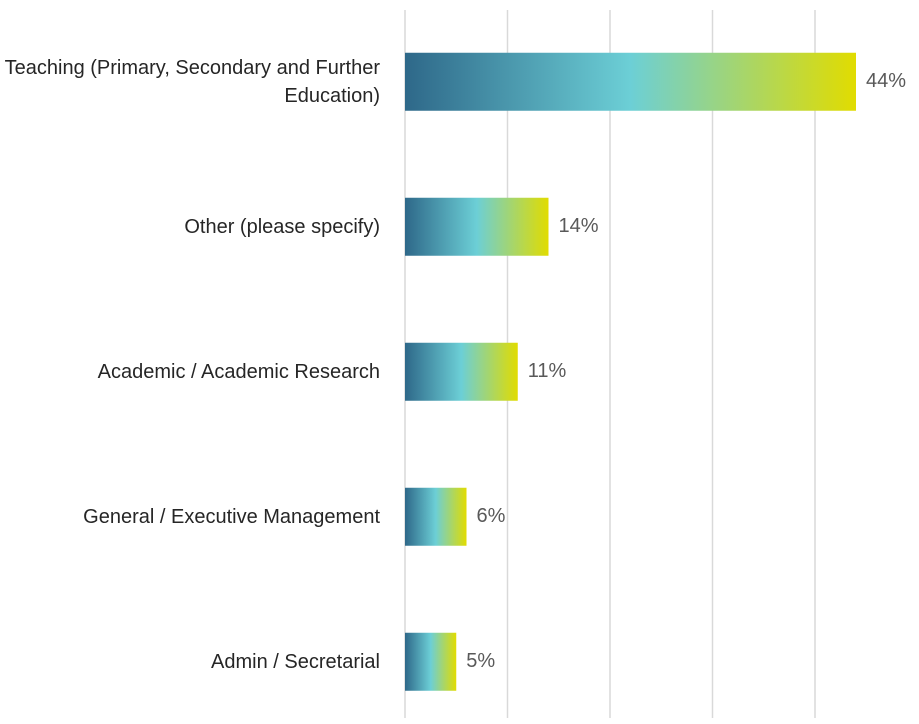 The image size is (919, 724). I want to click on data-label: 11%, so click(547, 371).